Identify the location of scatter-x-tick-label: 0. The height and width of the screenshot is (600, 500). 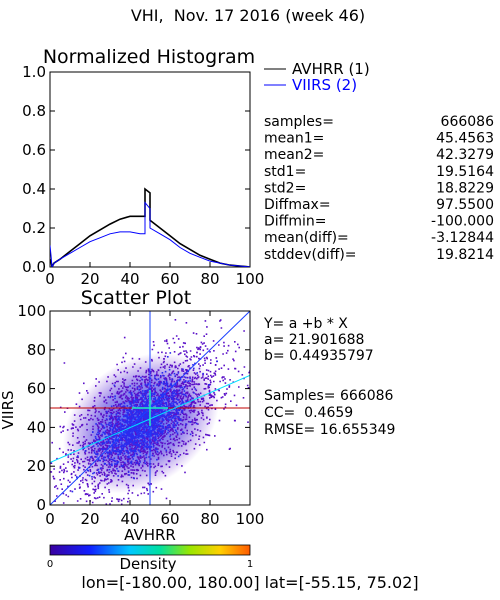
(50, 519).